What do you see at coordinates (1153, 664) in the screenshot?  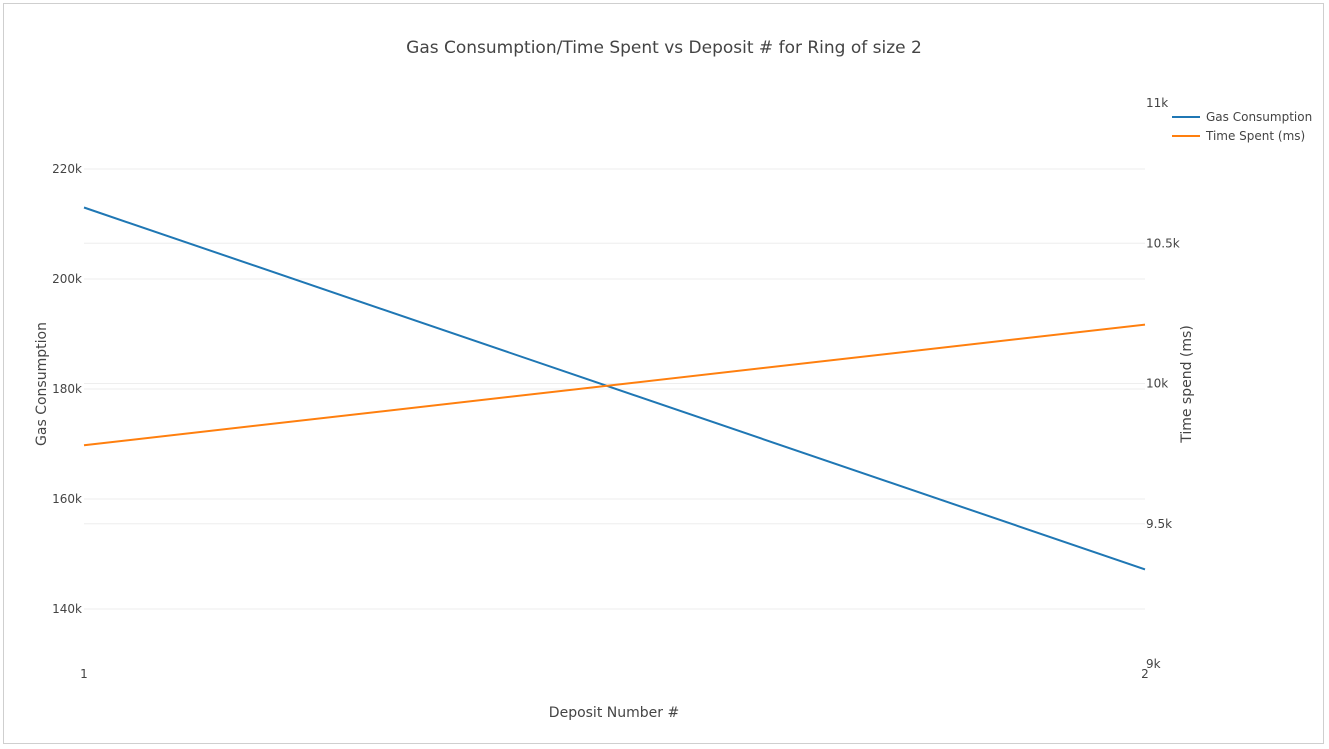 I see `y2-tick-label: 9k` at bounding box center [1153, 664].